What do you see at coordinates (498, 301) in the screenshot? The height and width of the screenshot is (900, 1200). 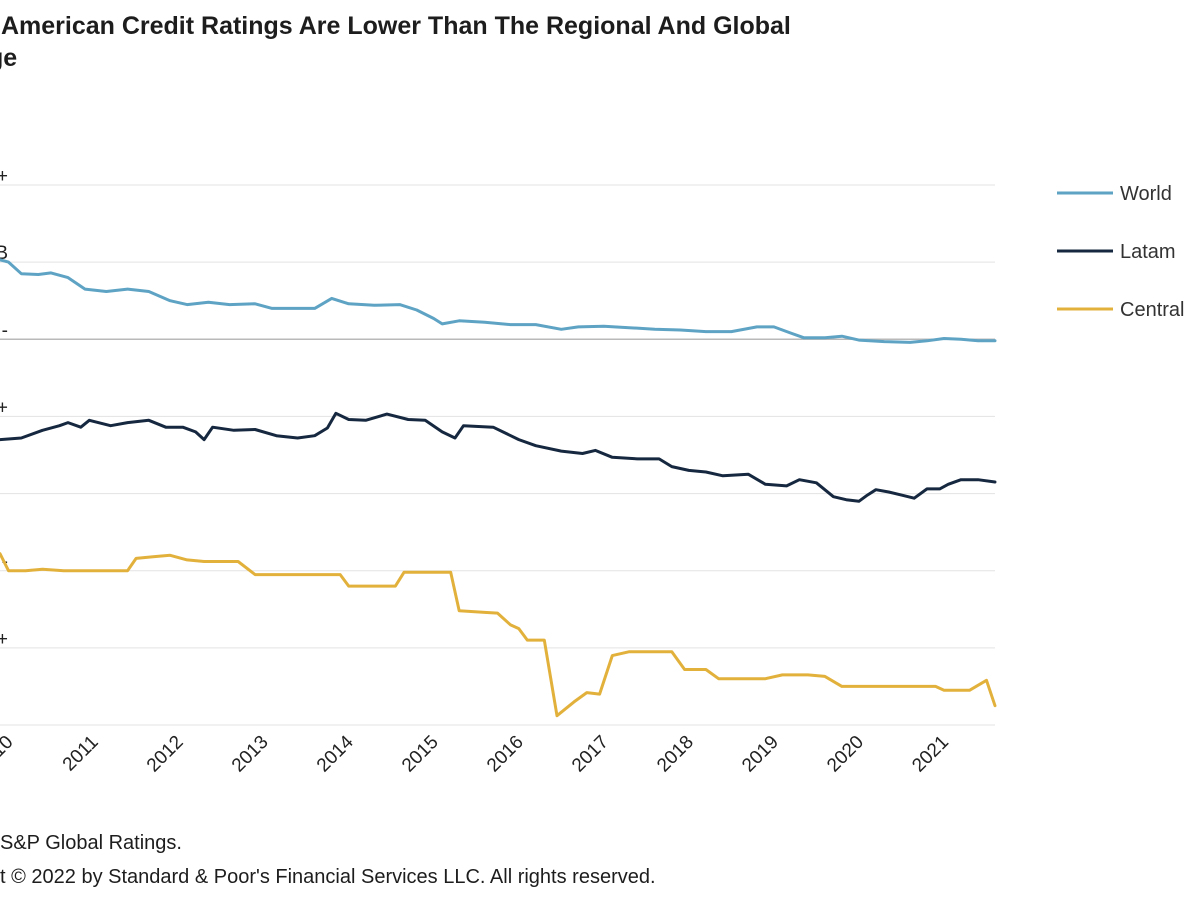 I see `series-line-world` at bounding box center [498, 301].